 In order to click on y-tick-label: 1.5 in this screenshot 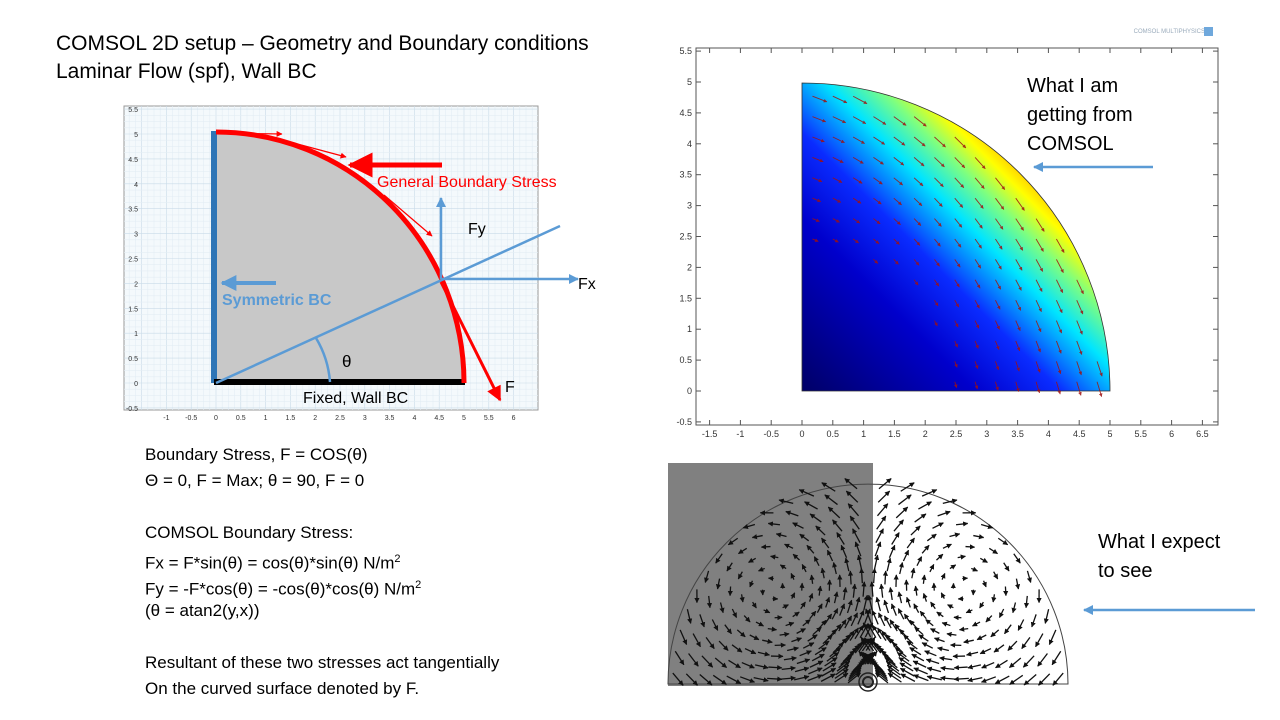, I will do `click(685, 298)`.